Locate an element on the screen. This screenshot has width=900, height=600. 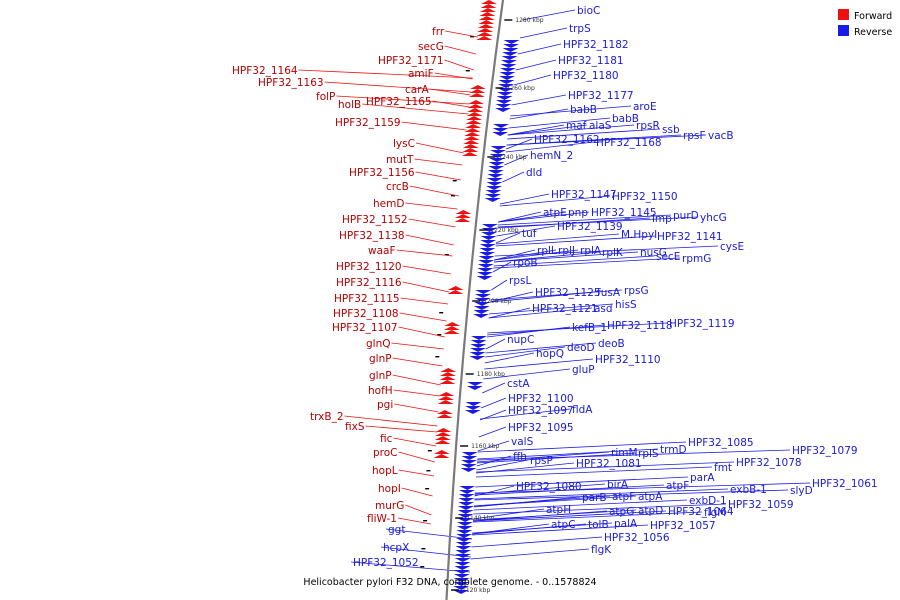
reverse-gene-label-17: hemN_2 is located at coordinates (551, 156).